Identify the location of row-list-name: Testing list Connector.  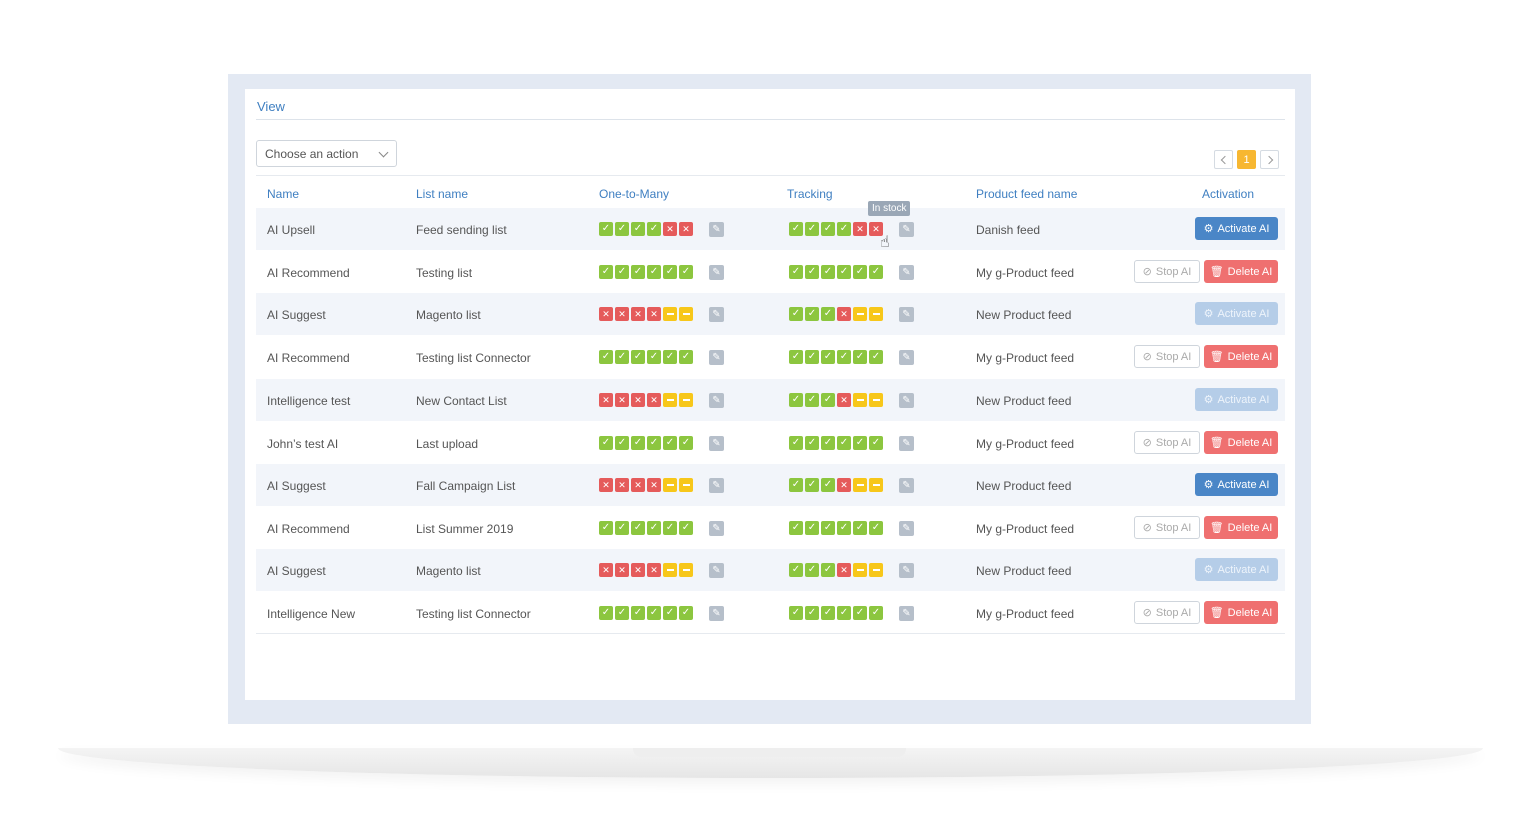
(473, 614).